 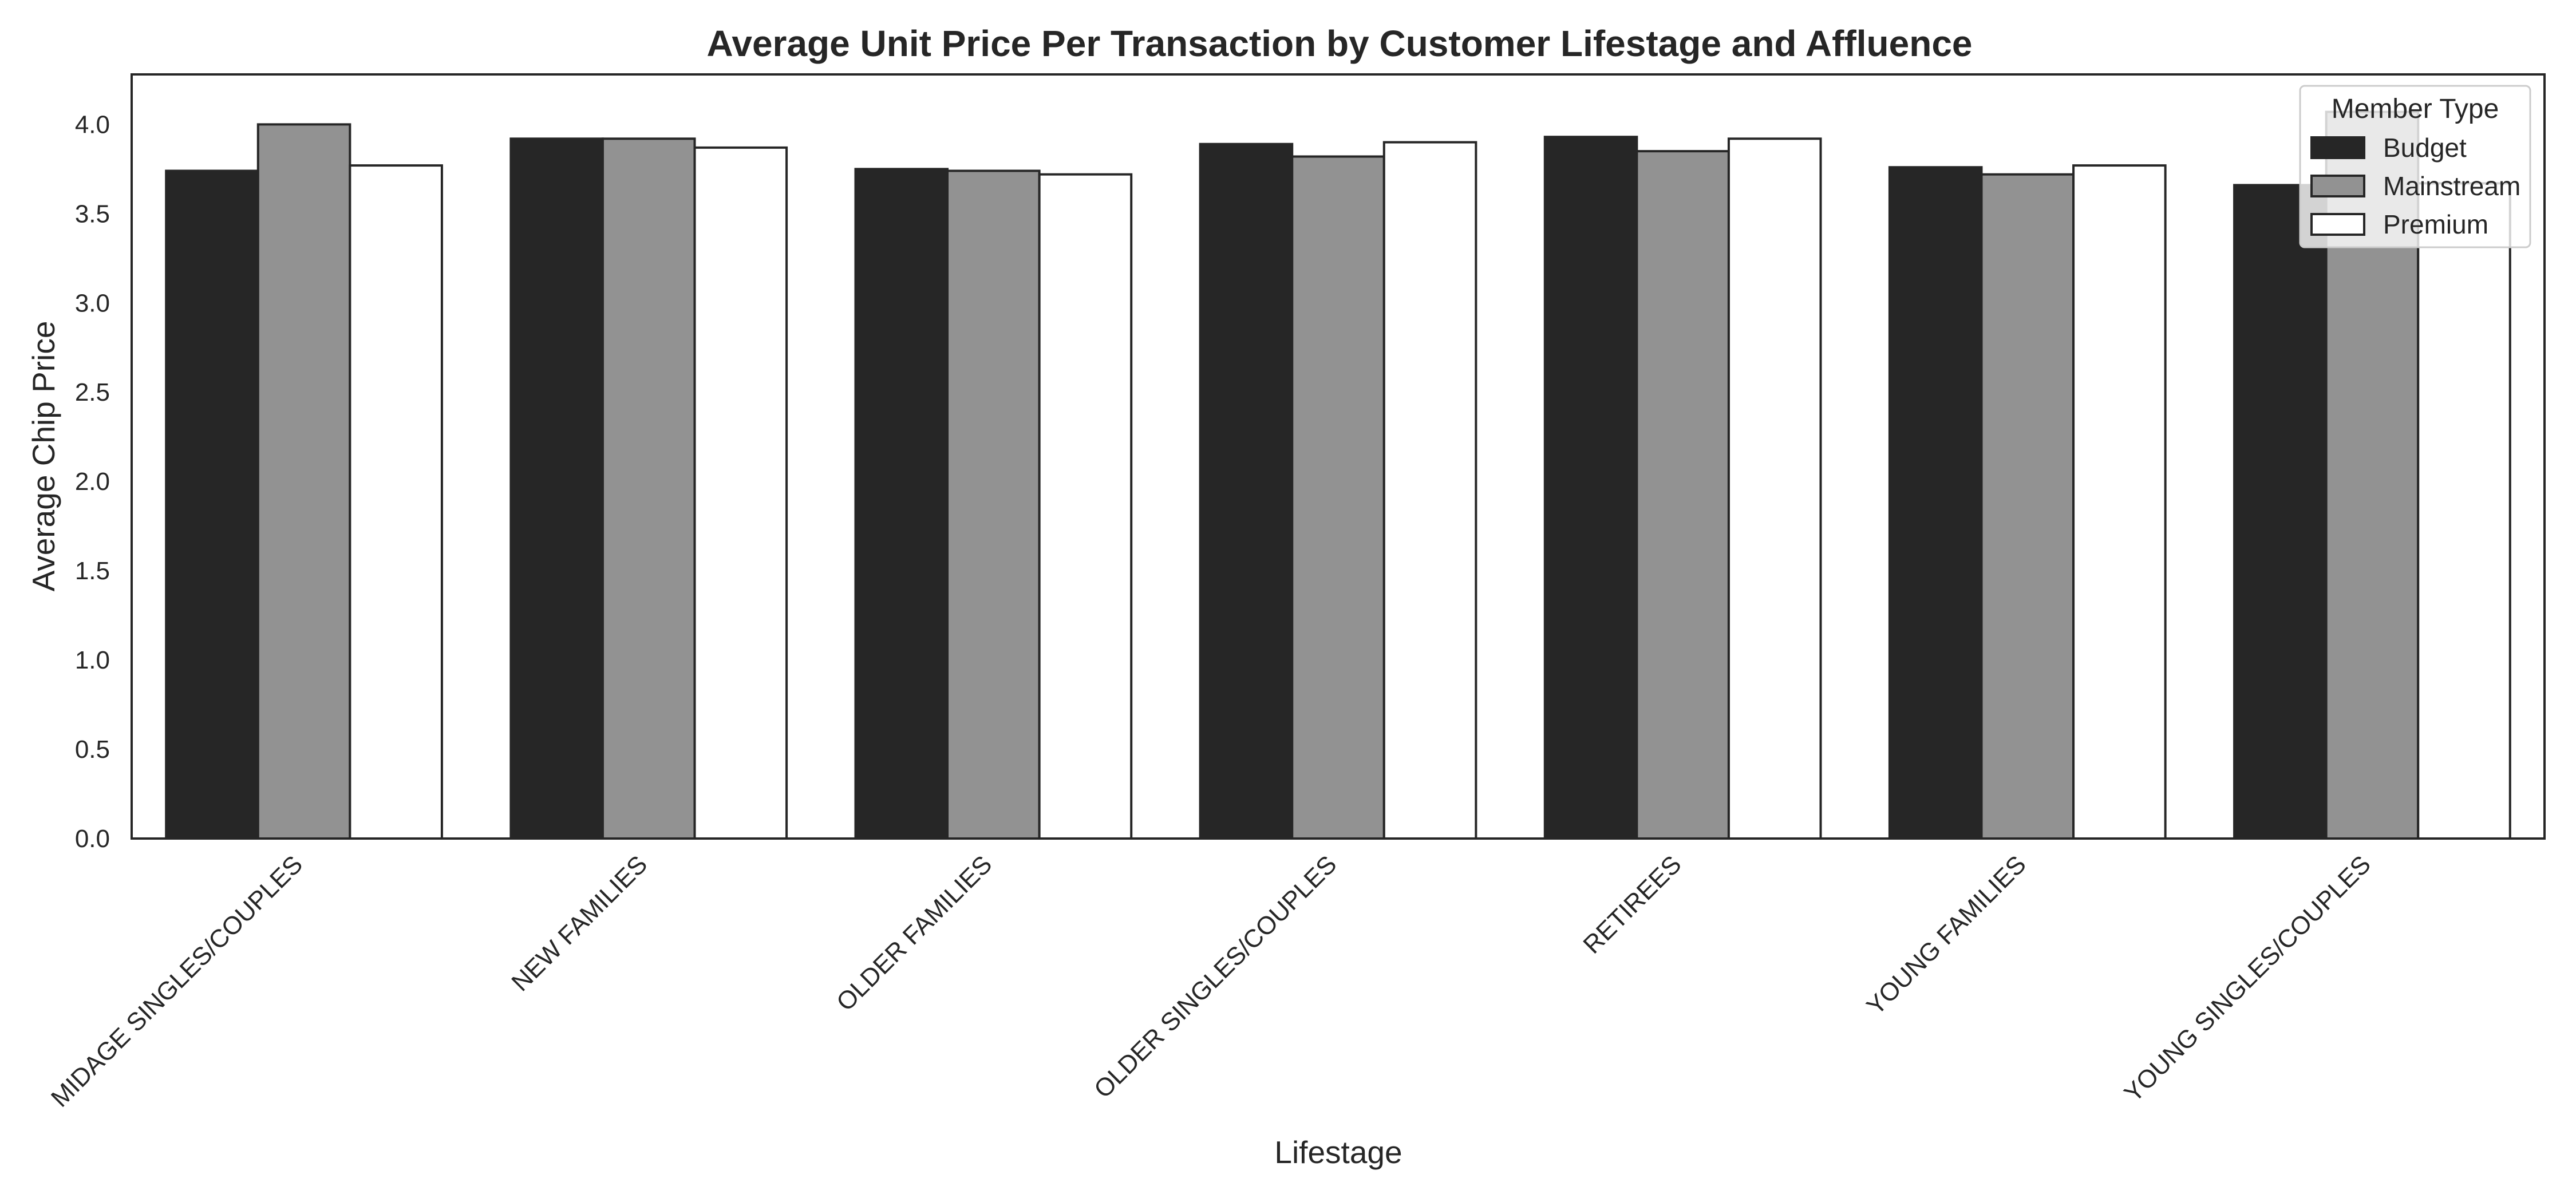 I want to click on legend-label-mainstream: Mainstream, so click(x=2451, y=186).